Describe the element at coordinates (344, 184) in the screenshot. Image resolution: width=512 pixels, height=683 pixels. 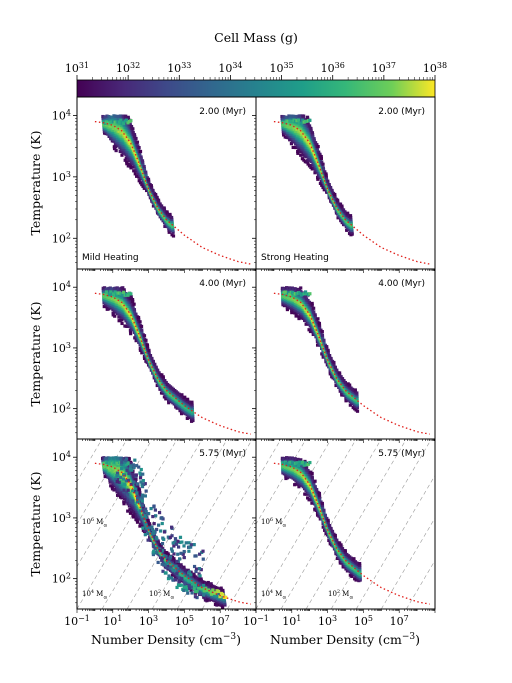
I see `panel-r1-c2: 2.00 (Myr) Strong Heating` at that location.